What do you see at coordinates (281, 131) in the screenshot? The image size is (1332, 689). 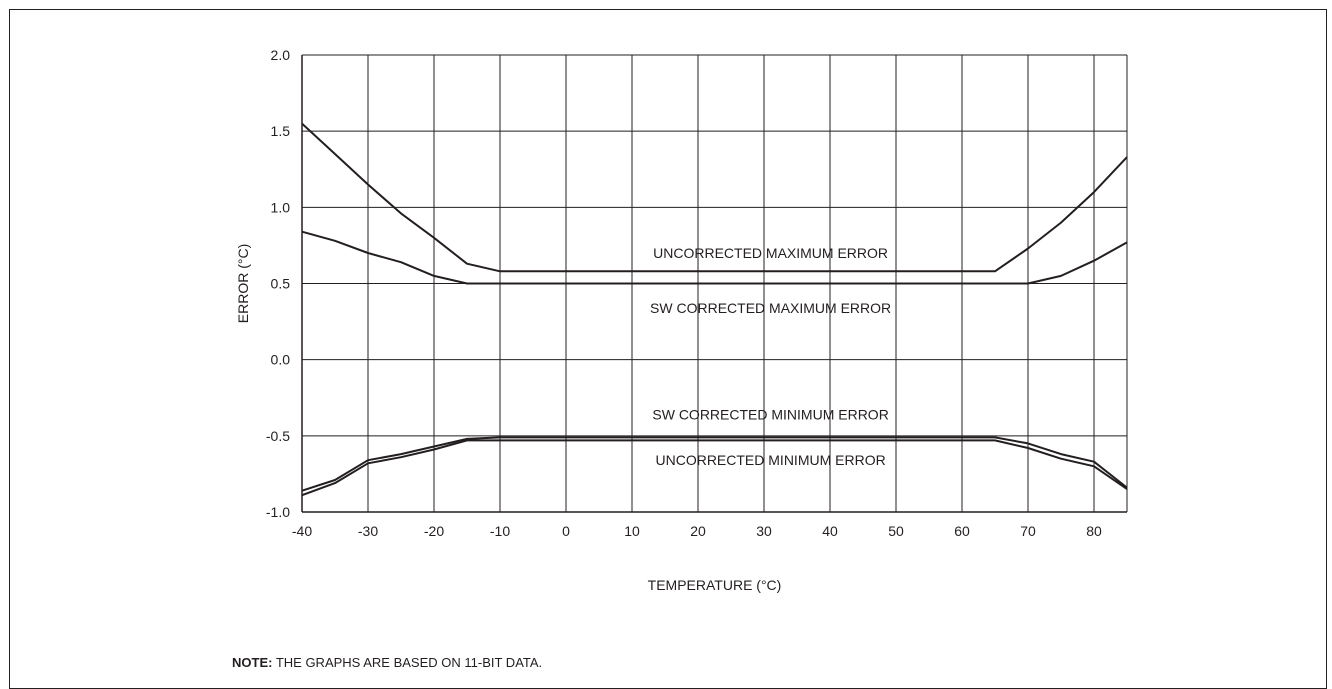 I see `y-tick-label: 1.5` at bounding box center [281, 131].